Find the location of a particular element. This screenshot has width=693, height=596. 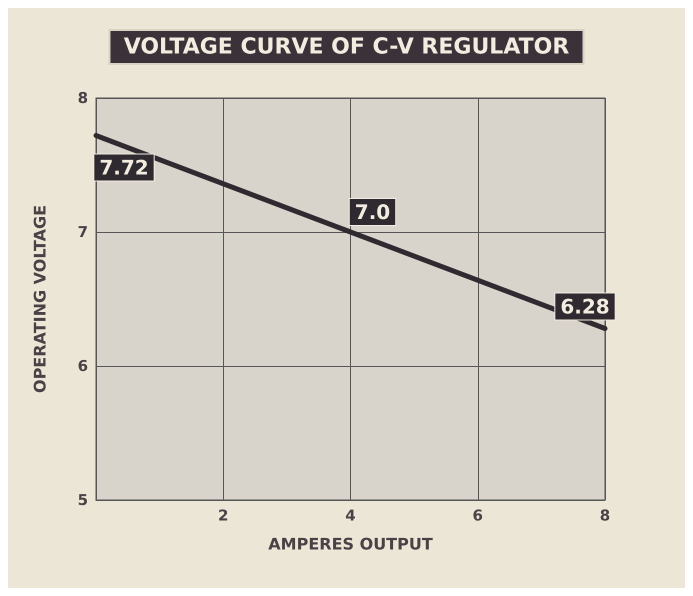

y-tick-label: 6 is located at coordinates (83, 366).